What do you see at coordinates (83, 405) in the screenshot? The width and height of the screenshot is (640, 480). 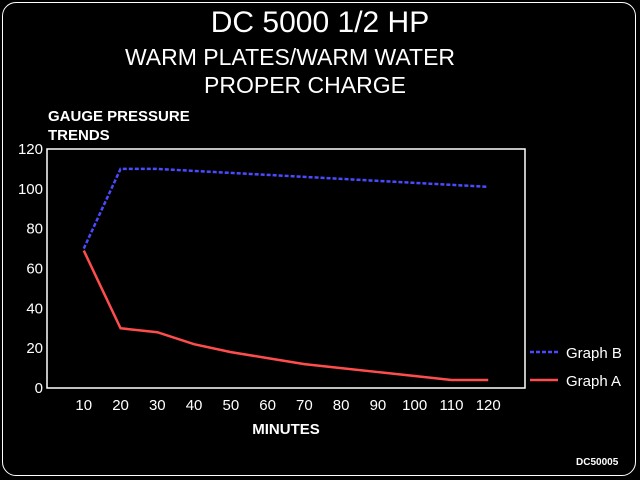 I see `x-tick-label: 10` at bounding box center [83, 405].